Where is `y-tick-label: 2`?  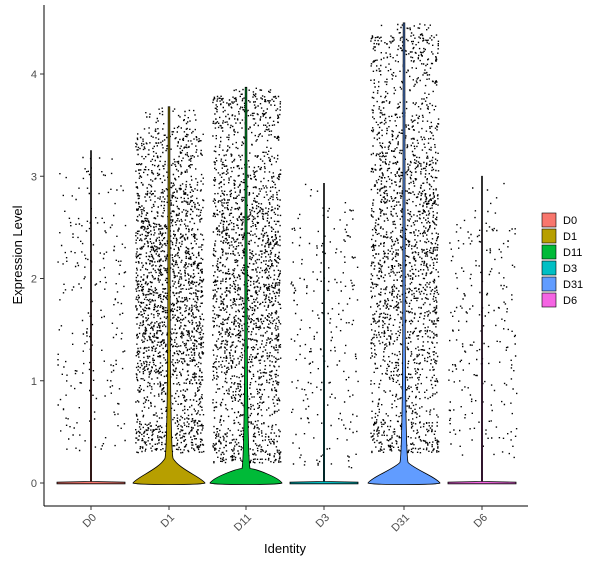 y-tick-label: 2 is located at coordinates (34, 280).